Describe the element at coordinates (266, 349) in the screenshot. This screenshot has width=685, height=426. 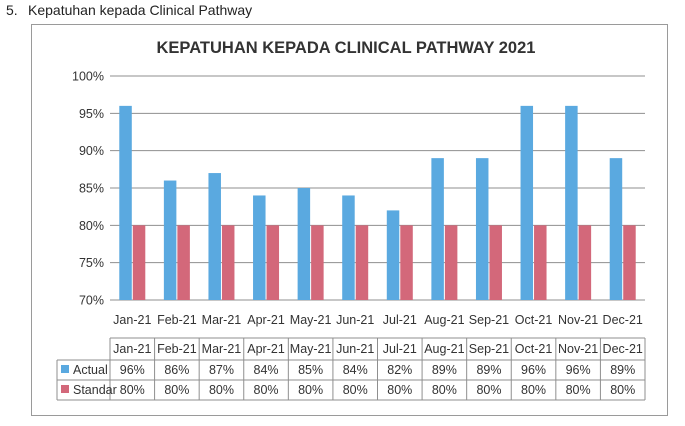
I see `table-header-cell: Apr-21` at that location.